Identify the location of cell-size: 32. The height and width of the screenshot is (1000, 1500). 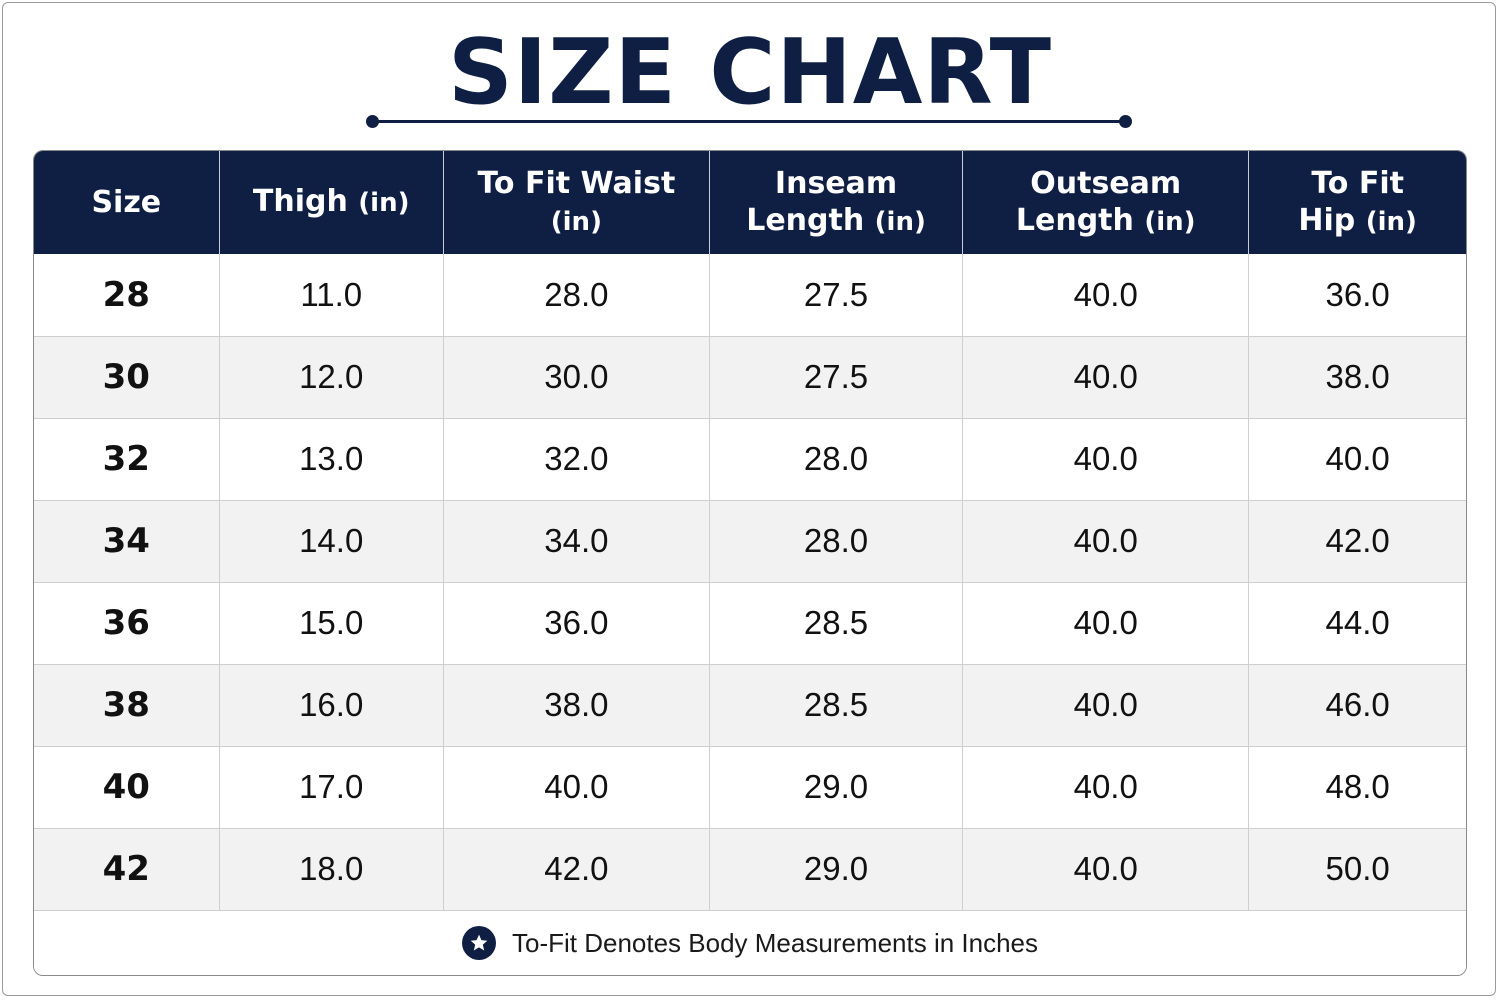
(127, 459).